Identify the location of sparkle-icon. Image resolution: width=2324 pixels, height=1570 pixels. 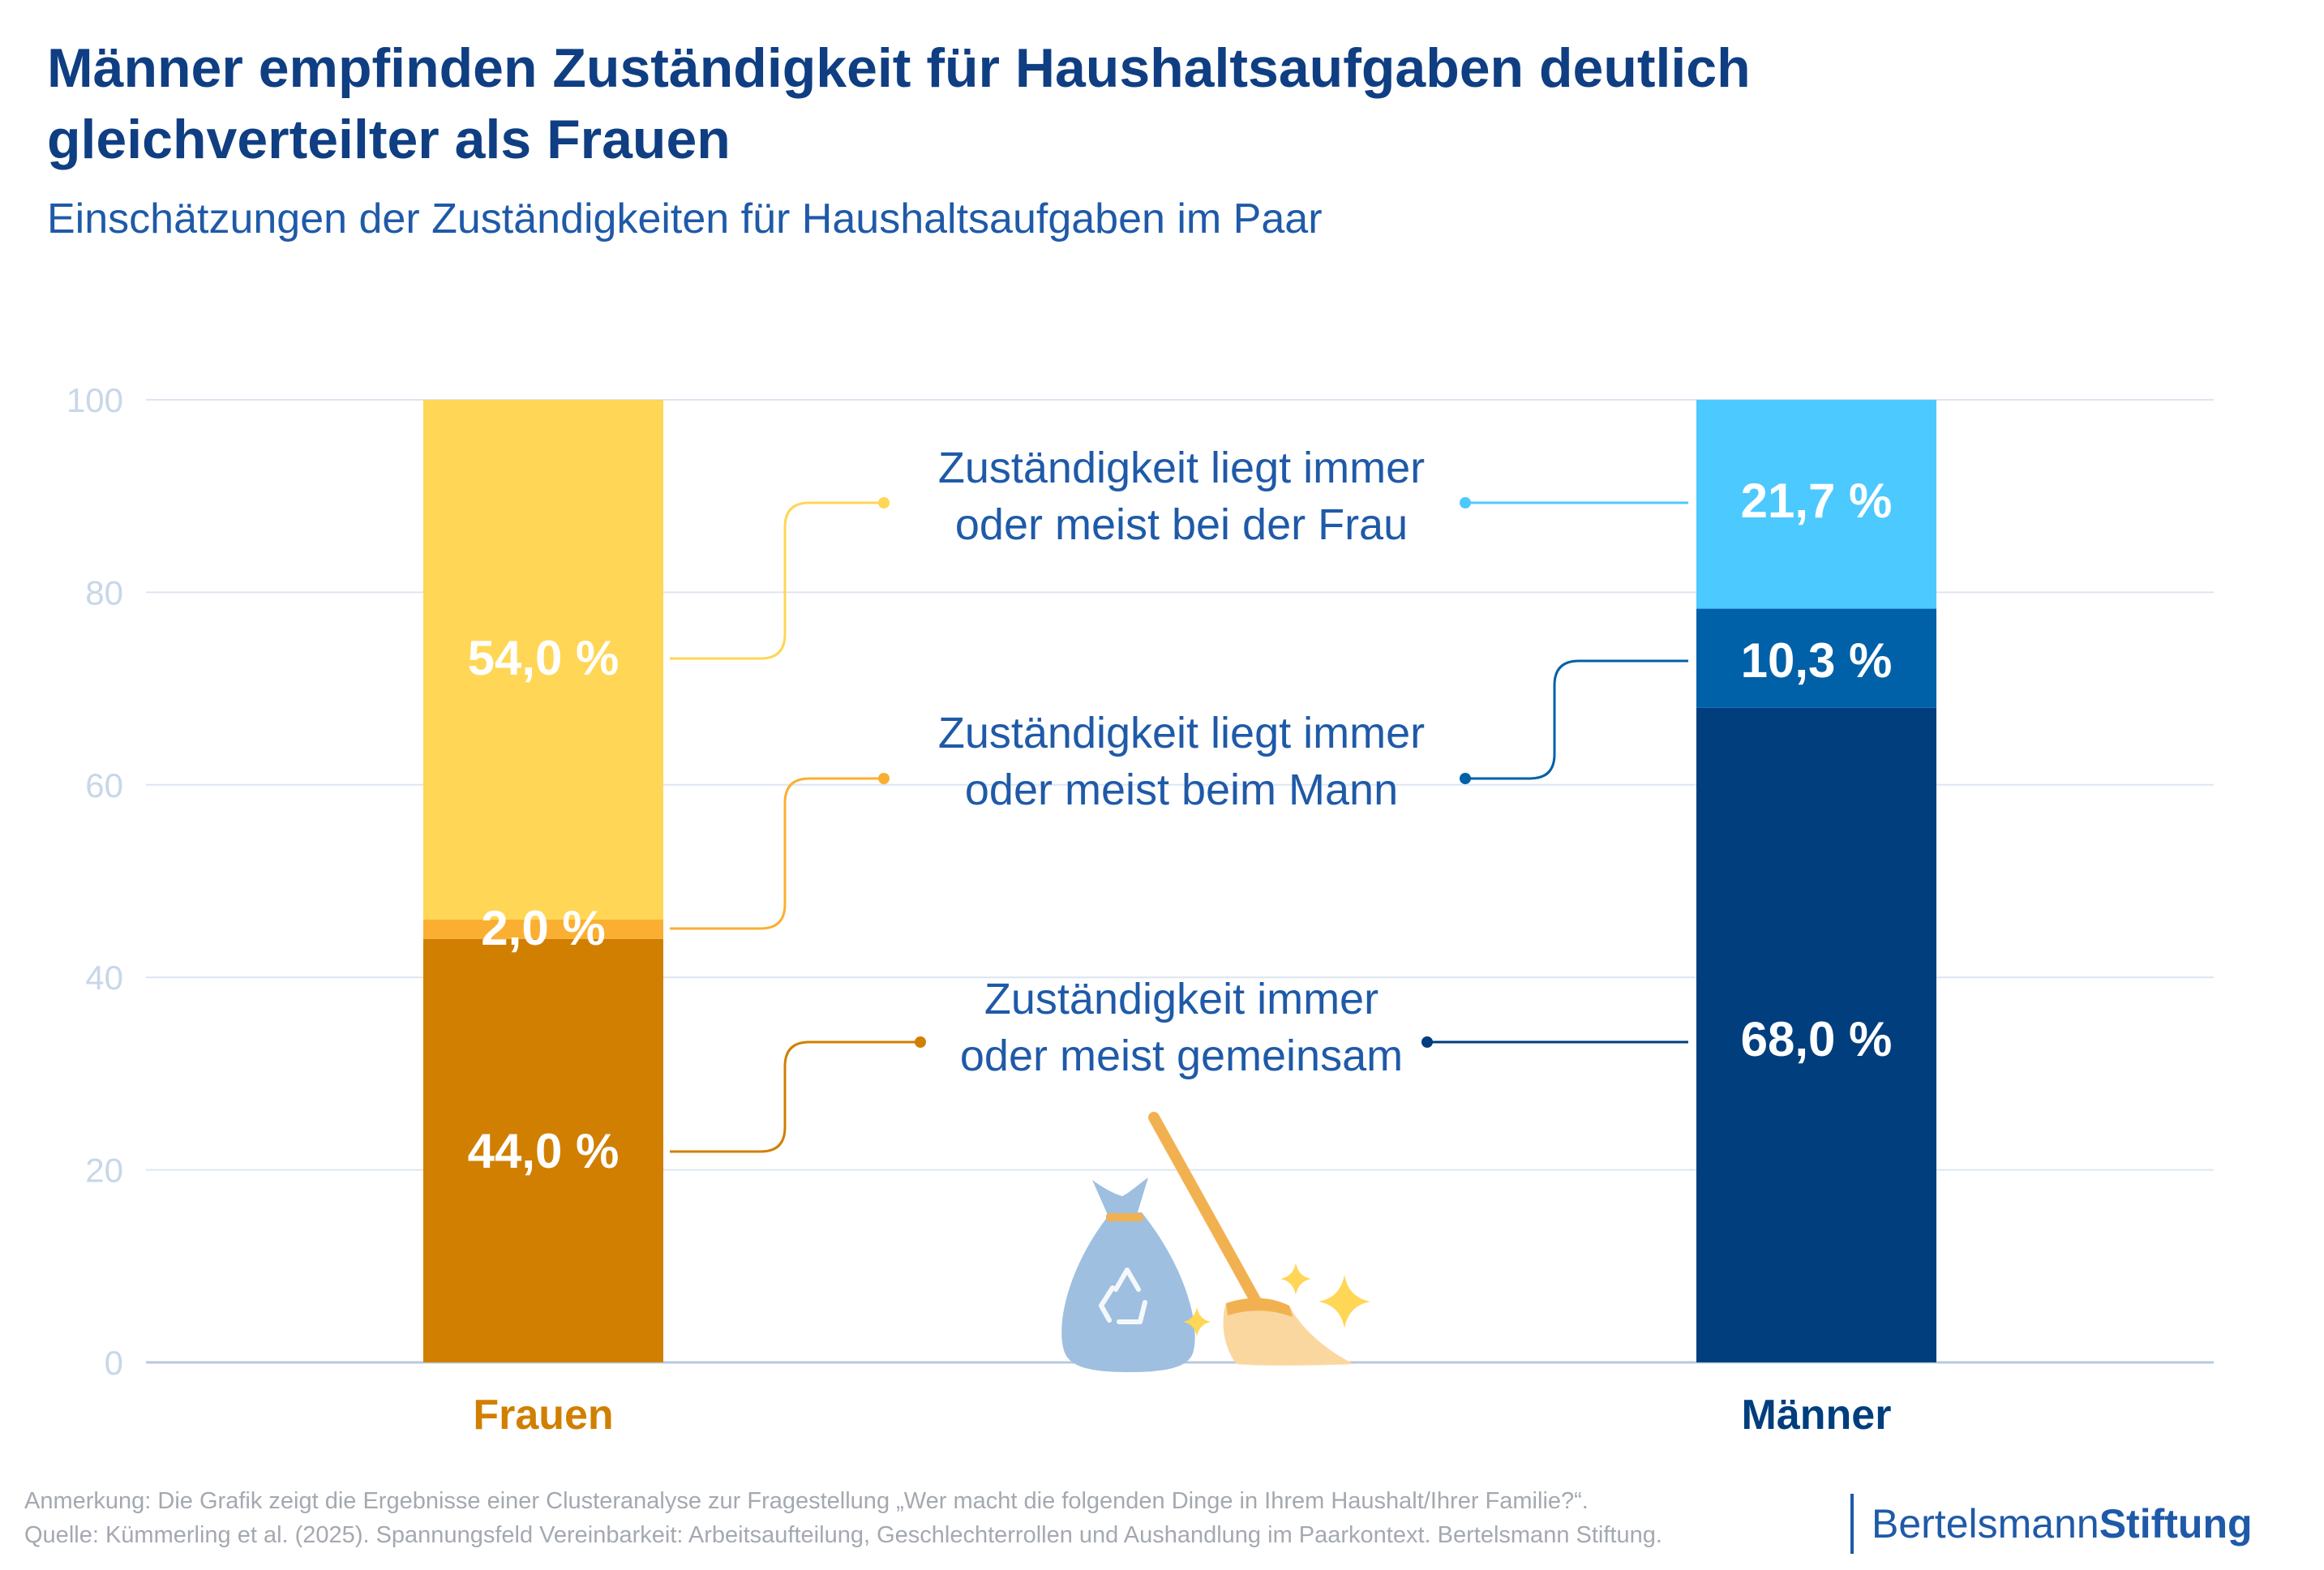
(1276, 1299).